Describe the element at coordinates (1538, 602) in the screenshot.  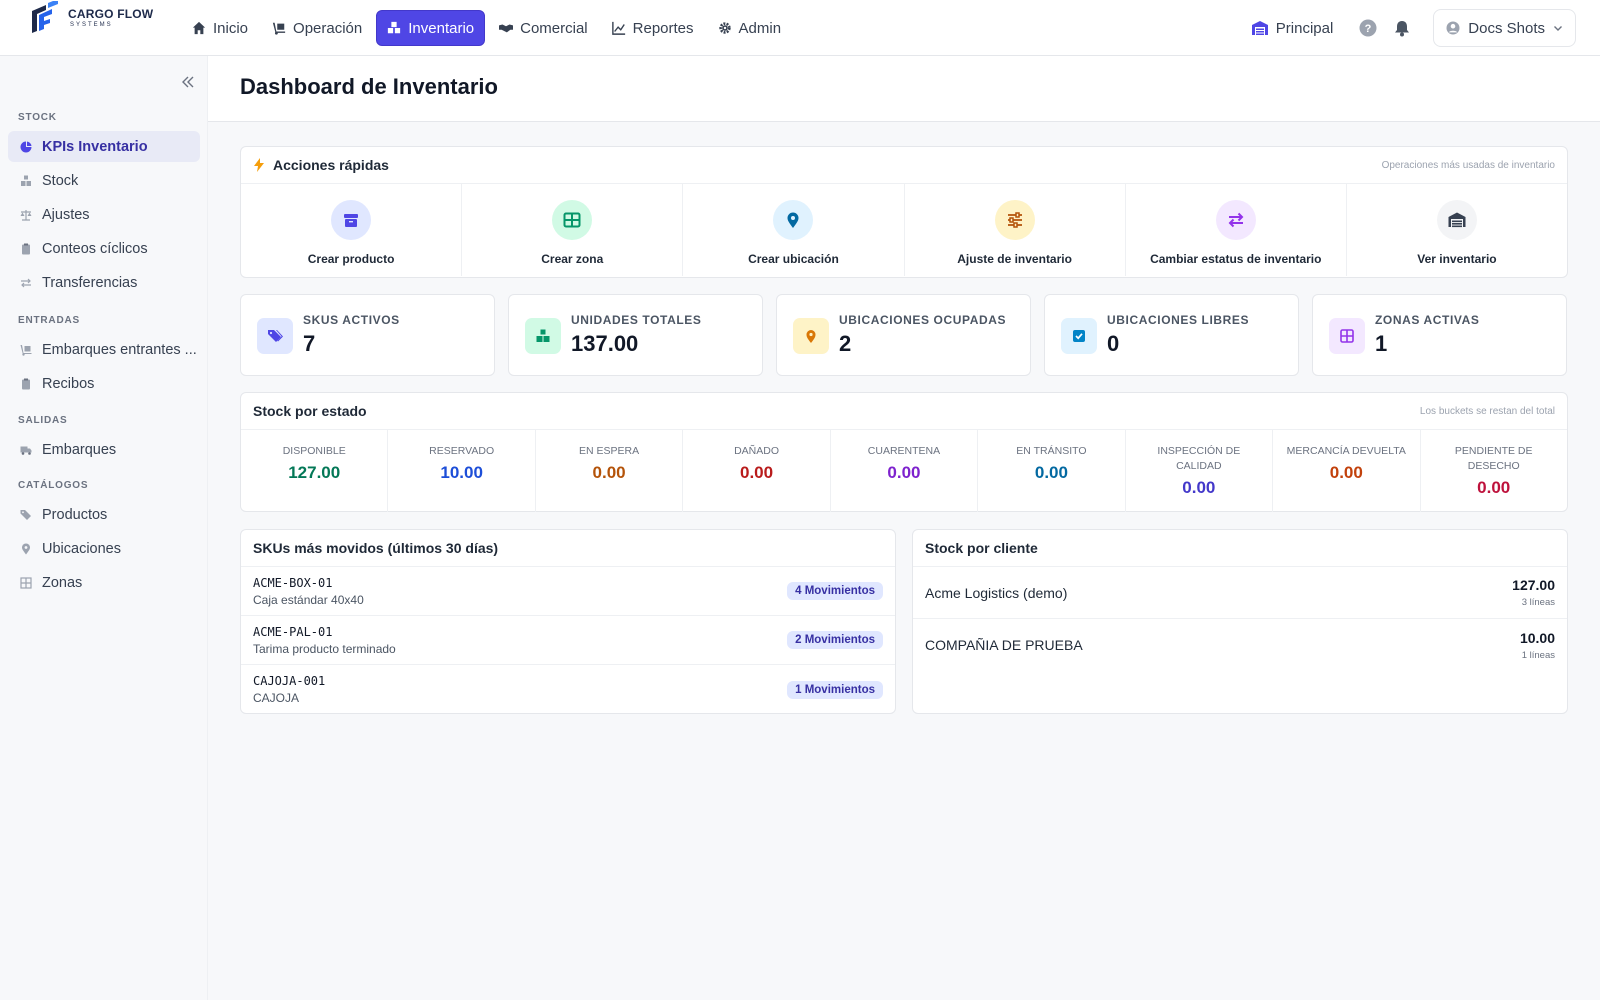
I see `client-lines: 3 líneas` at that location.